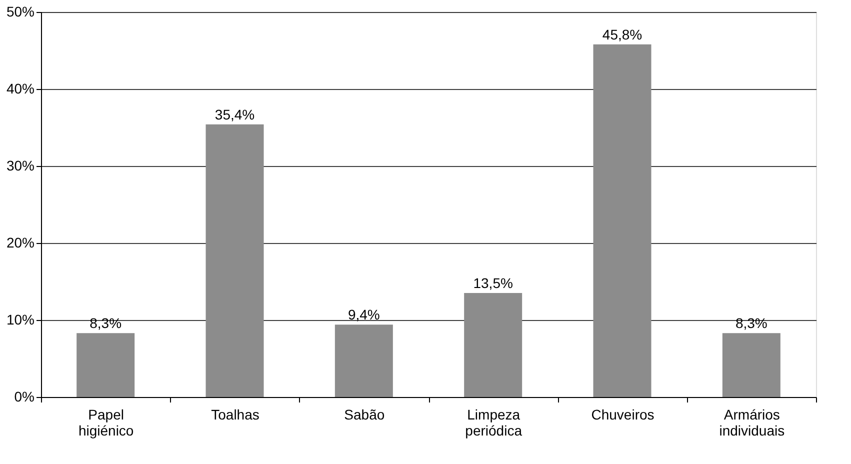 The height and width of the screenshot is (464, 851). Describe the element at coordinates (235, 414) in the screenshot. I see `x-tick-label: Toalhas` at that location.